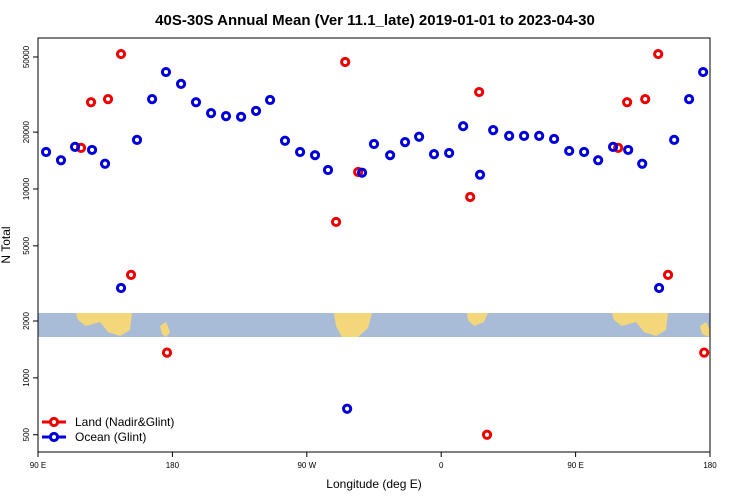  I want to click on y-tick-label: 10000, so click(26, 188).